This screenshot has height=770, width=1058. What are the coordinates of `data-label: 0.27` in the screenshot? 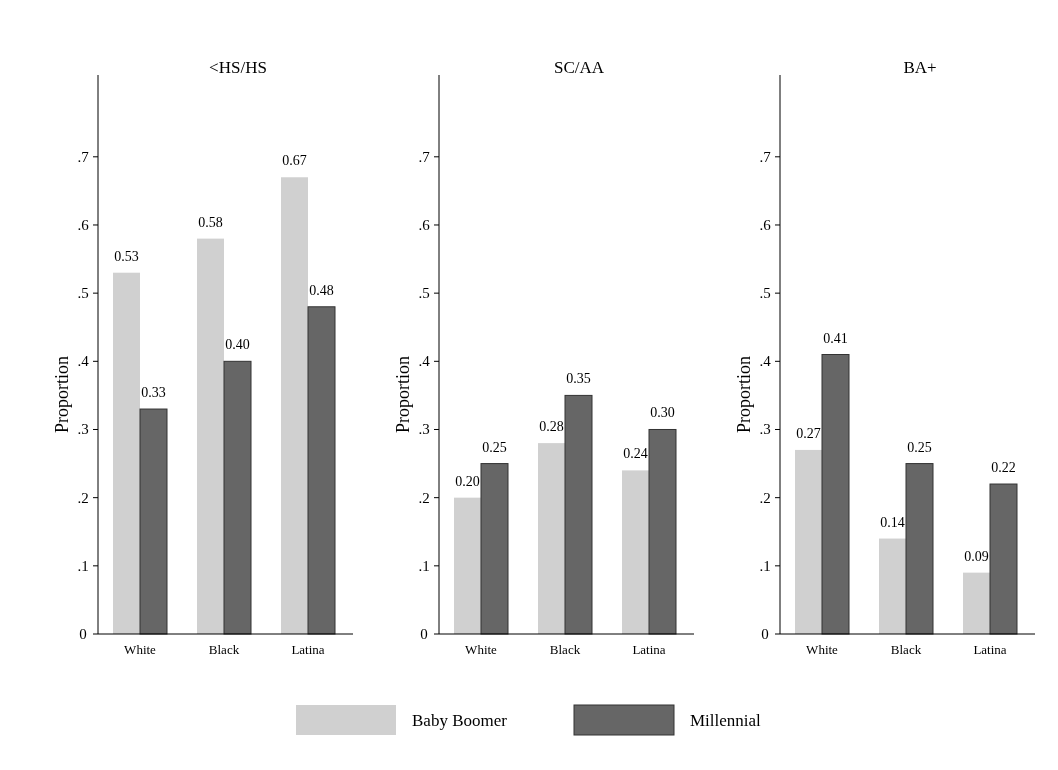 It's located at (808, 433).